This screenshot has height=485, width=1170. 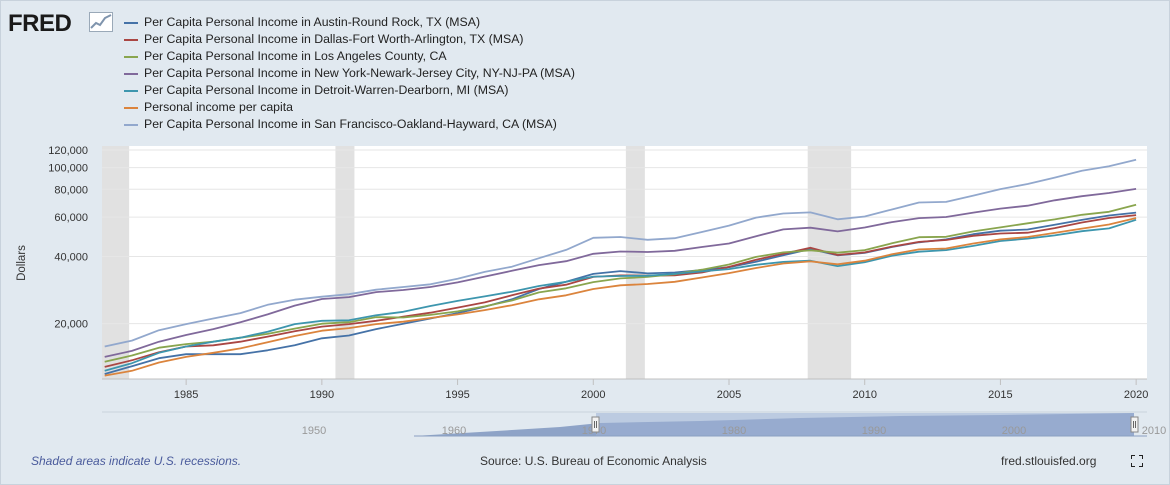 What do you see at coordinates (864, 395) in the screenshot?
I see `x-tick-label: 2010` at bounding box center [864, 395].